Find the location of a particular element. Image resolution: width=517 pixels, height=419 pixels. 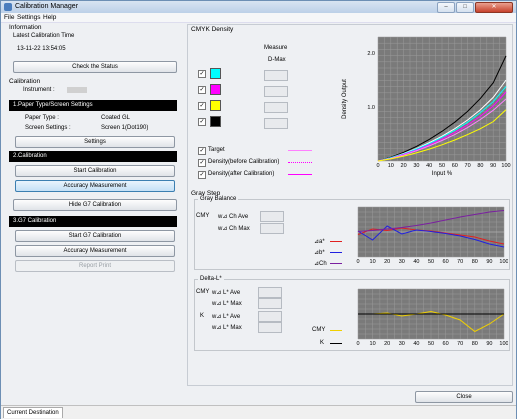

cmy-l-max-label: w⊿ L* Max is located at coordinates (227, 304).